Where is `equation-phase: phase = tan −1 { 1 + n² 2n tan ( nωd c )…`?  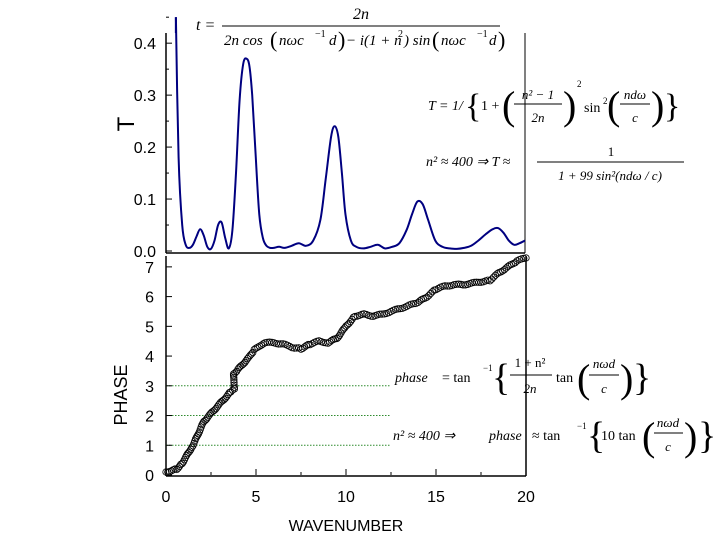
equation-phase: phase = tan −1 { 1 + n² 2n tan ( nωd c )… is located at coordinates (522, 378).